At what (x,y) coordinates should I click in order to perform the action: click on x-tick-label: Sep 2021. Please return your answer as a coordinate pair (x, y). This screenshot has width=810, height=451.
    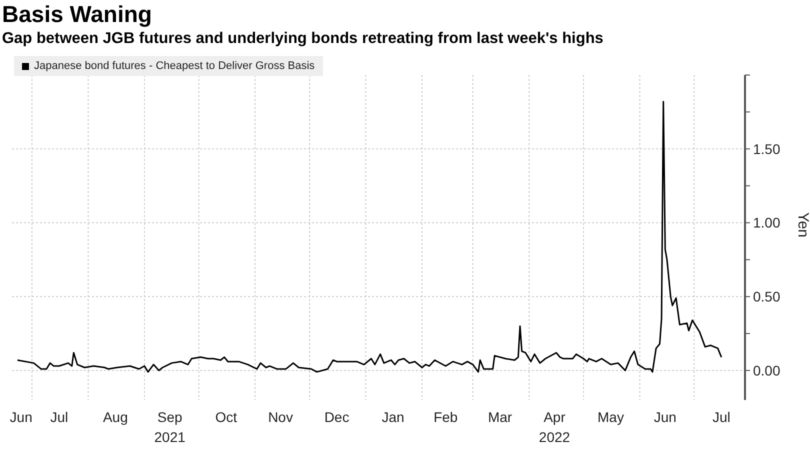
    Looking at the image, I should click on (170, 427).